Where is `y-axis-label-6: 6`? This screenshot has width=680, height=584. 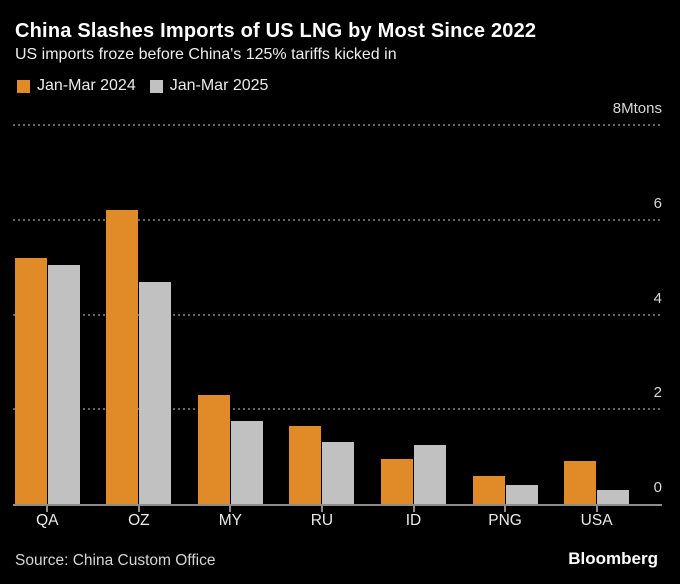
y-axis-label-6: 6 is located at coordinates (657, 203).